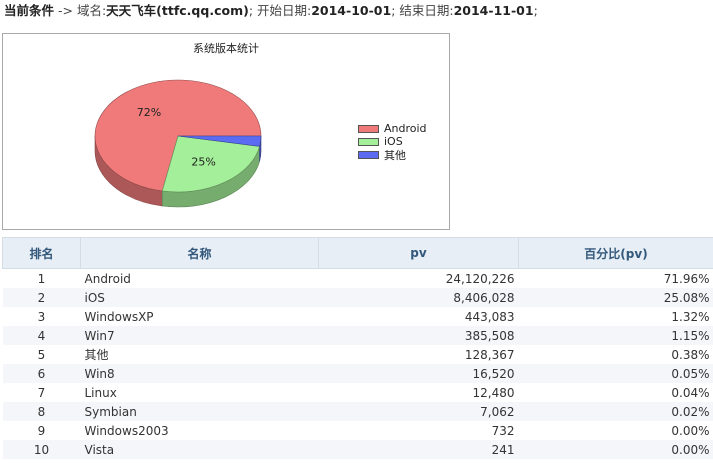 Image resolution: width=713 pixels, height=466 pixels. I want to click on legend-label: 其他, so click(395, 155).